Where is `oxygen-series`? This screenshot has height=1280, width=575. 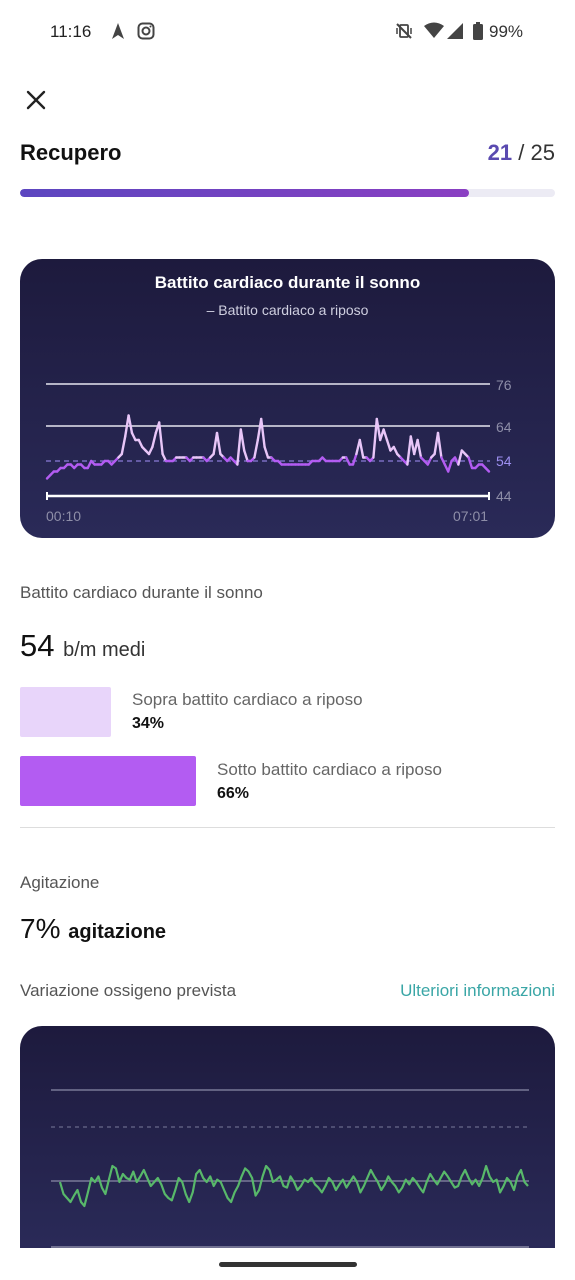 oxygen-series is located at coordinates (293, 1186).